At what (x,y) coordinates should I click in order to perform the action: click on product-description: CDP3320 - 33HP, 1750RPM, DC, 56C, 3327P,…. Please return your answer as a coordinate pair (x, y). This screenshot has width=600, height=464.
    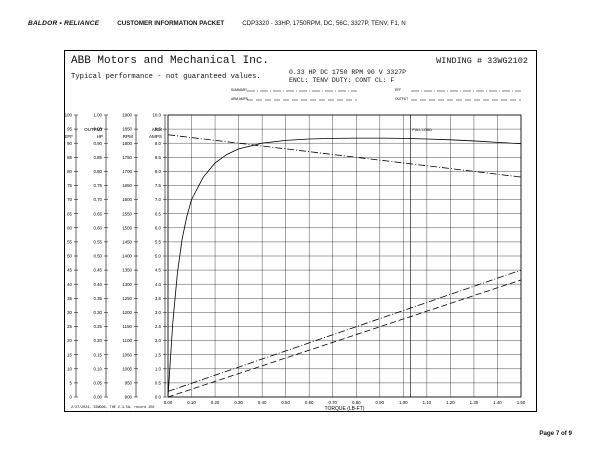
    Looking at the image, I should click on (324, 23).